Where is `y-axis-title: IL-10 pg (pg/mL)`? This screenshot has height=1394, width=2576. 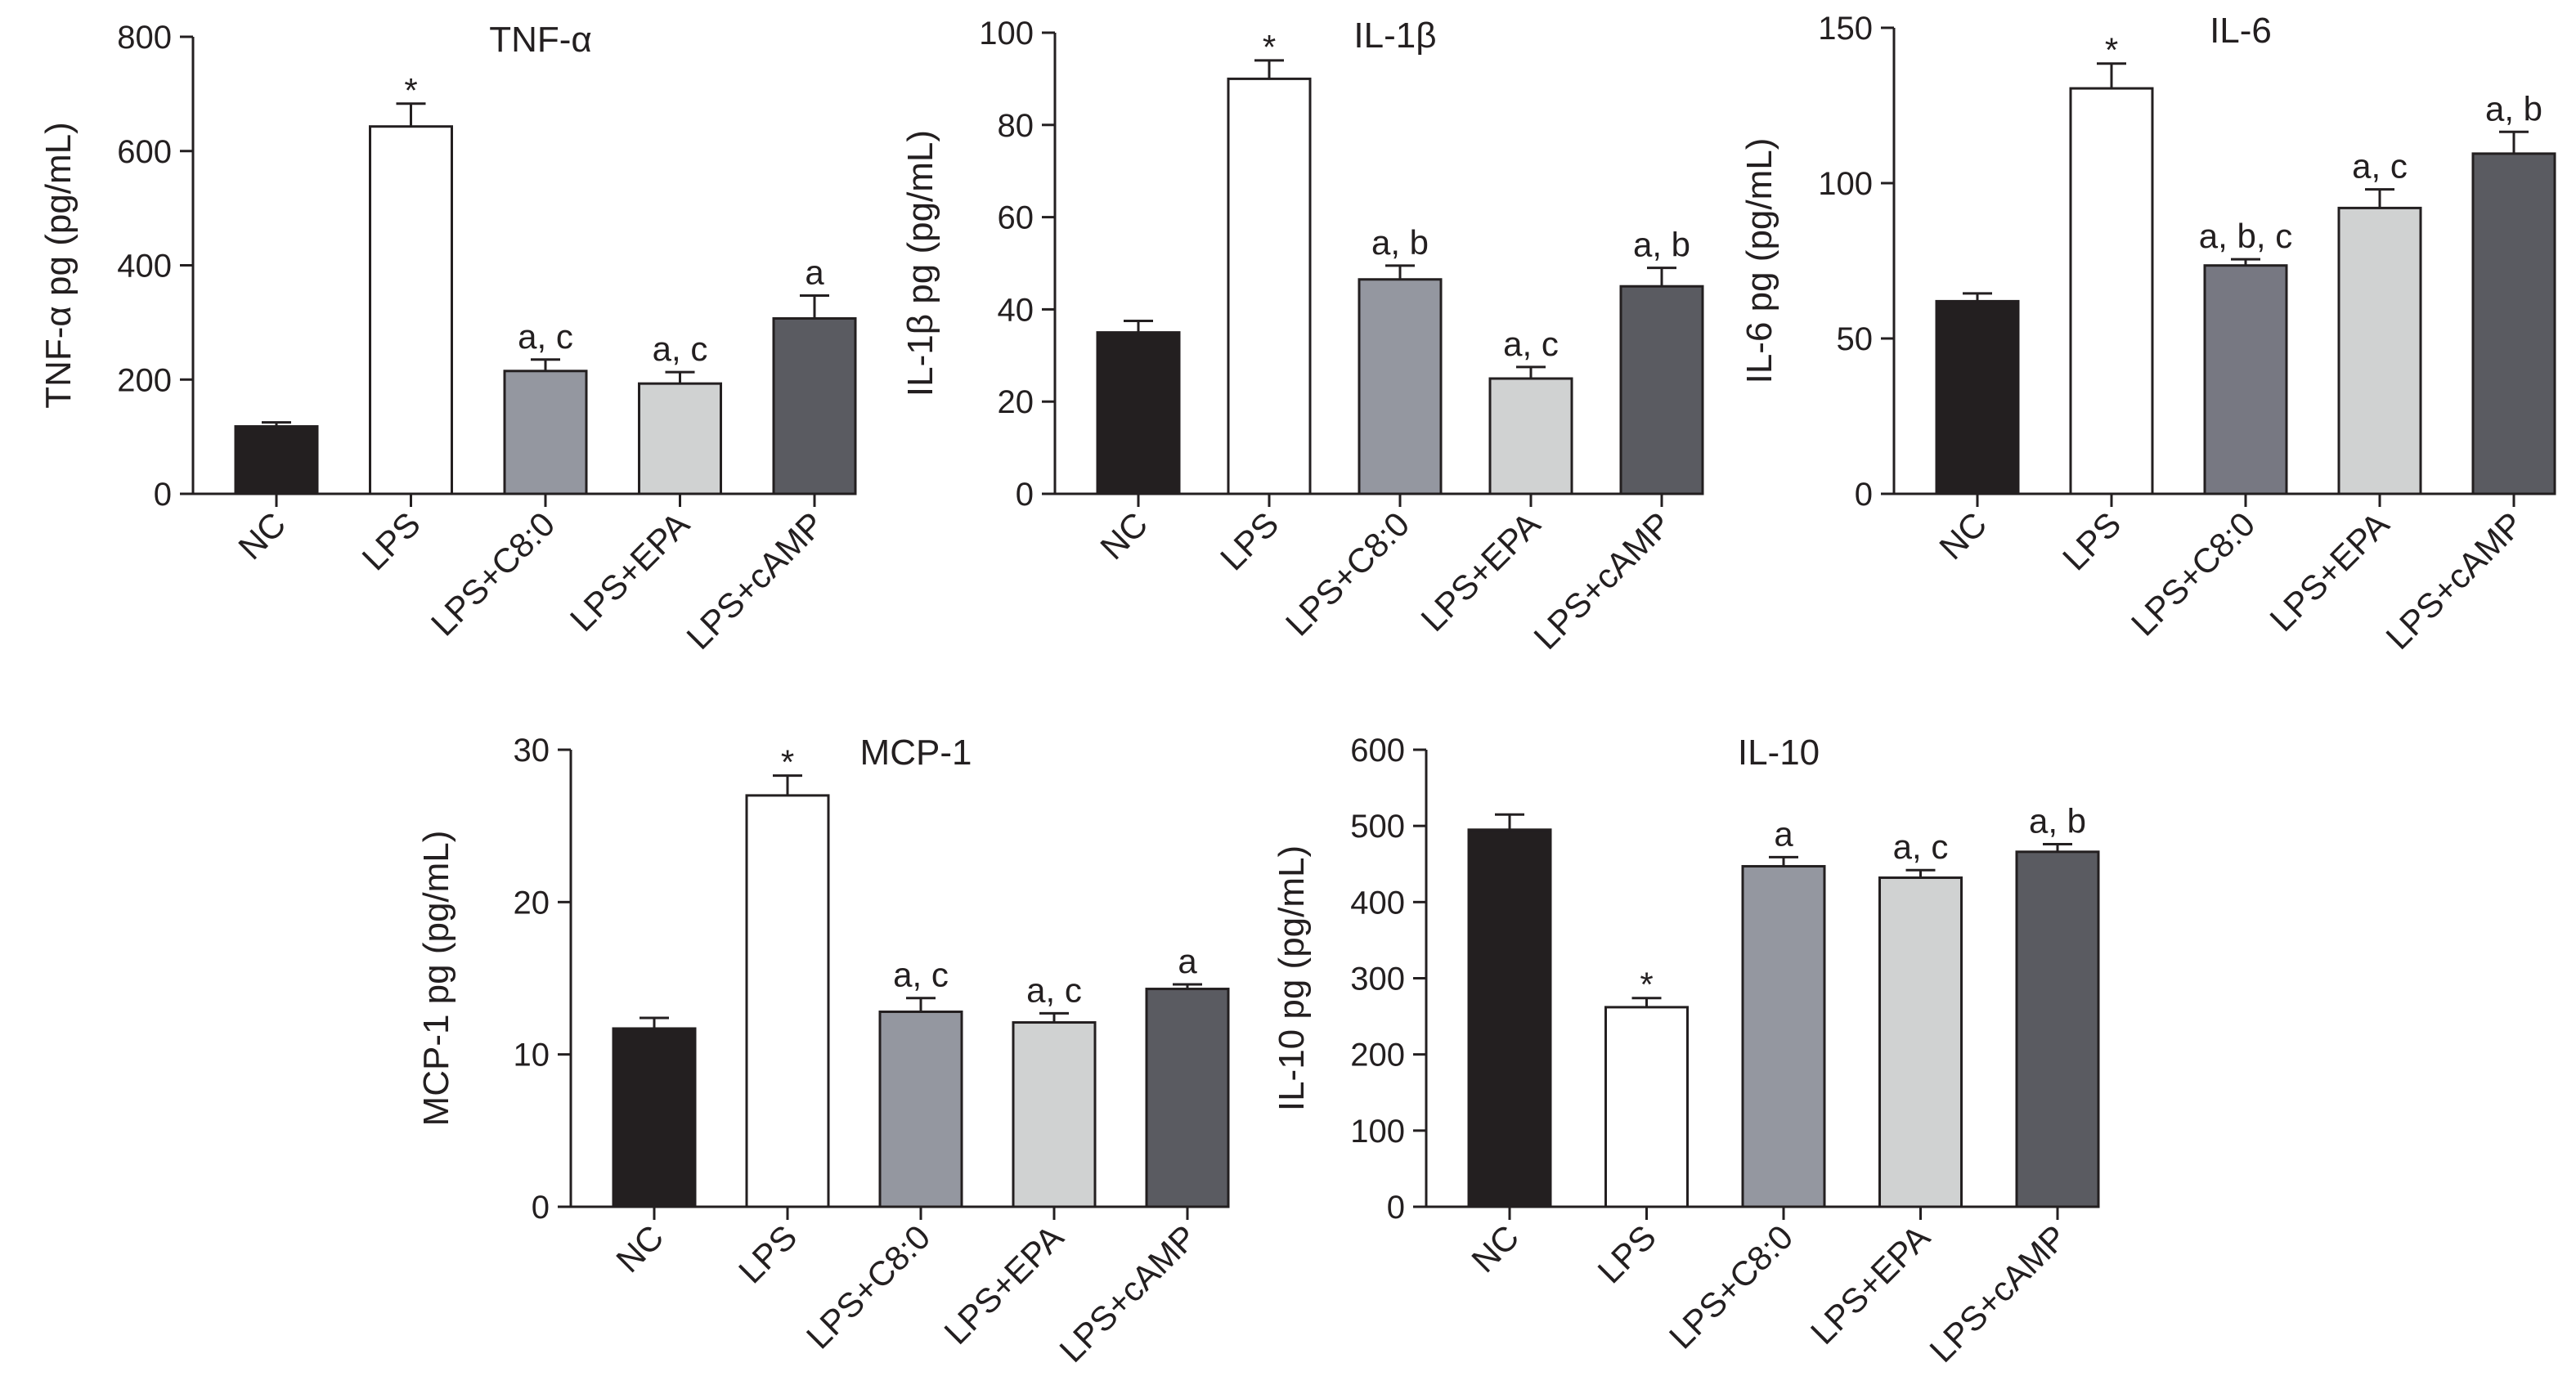 y-axis-title: IL-10 pg (pg/mL) is located at coordinates (1292, 978).